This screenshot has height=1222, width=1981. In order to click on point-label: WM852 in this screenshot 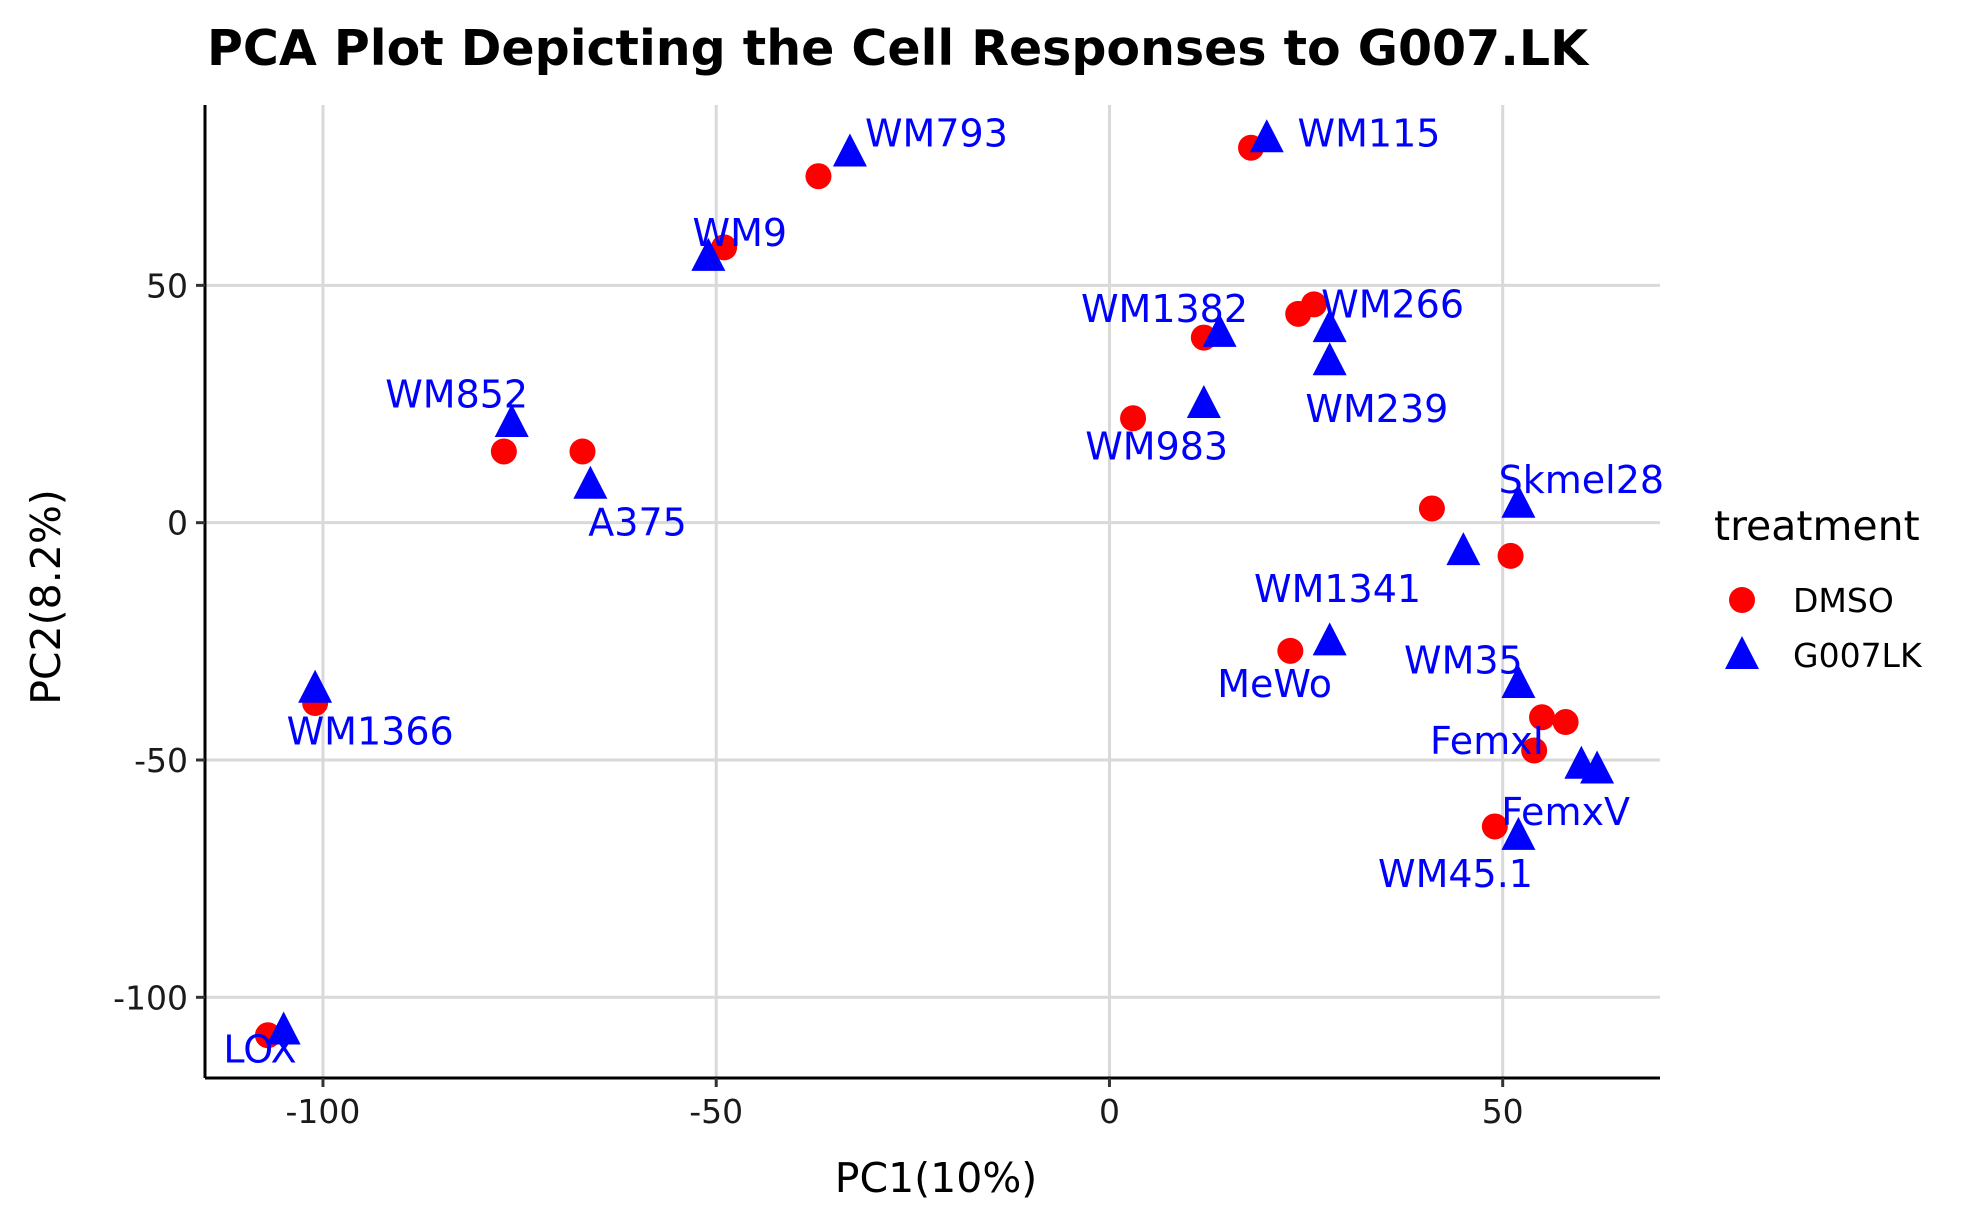, I will do `click(456, 395)`.